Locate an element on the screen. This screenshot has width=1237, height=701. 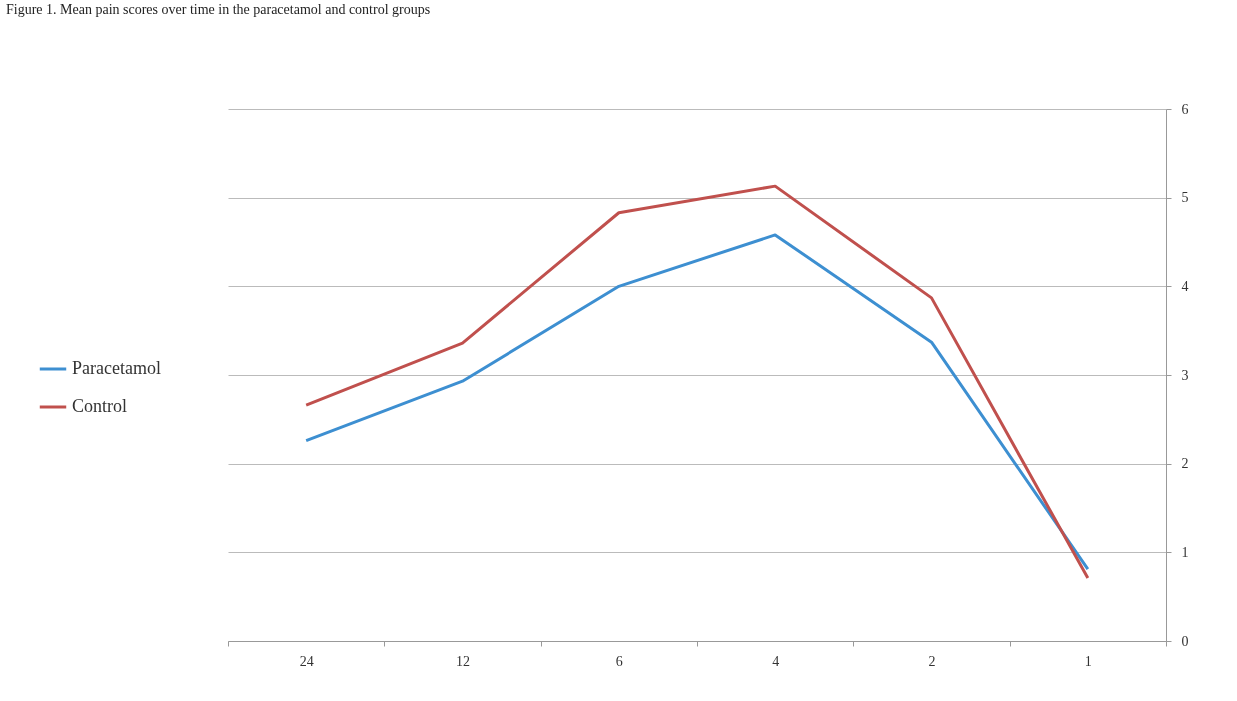
y-tick-label: 1 is located at coordinates (1185, 552).